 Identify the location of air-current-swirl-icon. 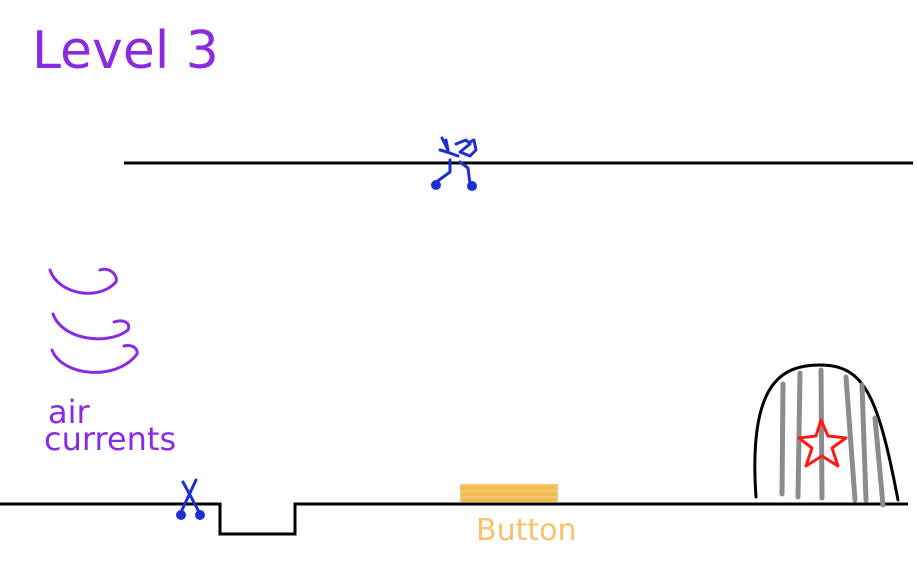
(93, 320).